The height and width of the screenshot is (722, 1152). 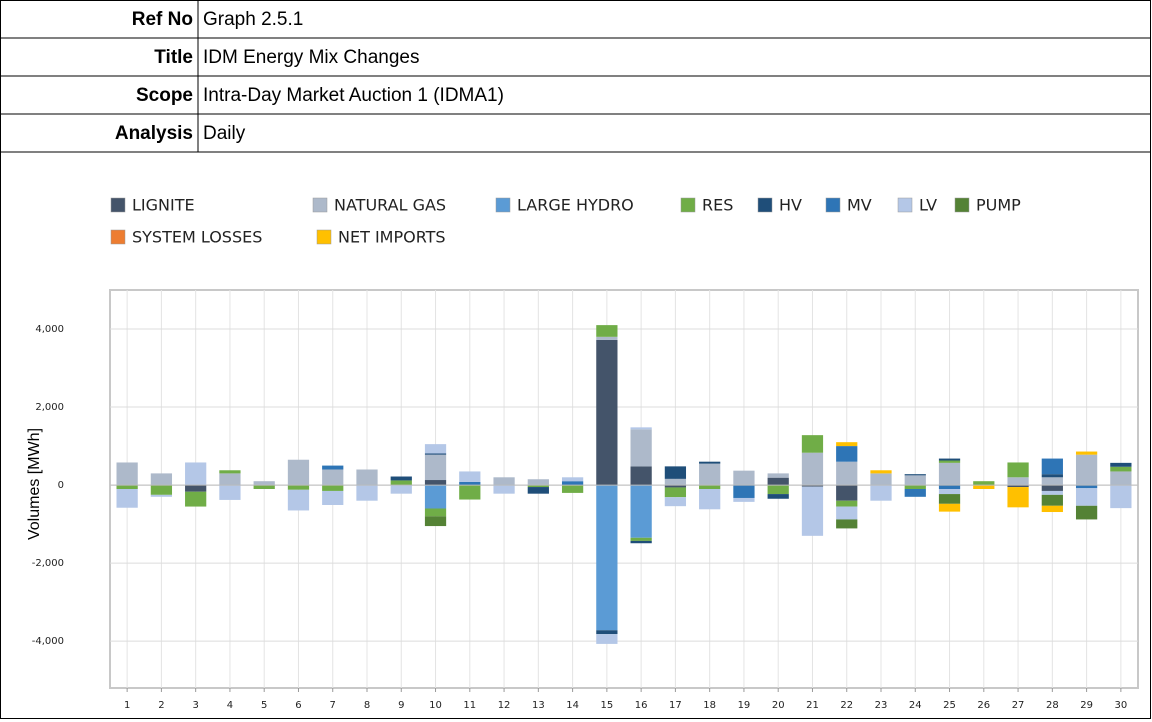 What do you see at coordinates (538, 705) in the screenshot?
I see `x-tick-label: 13` at bounding box center [538, 705].